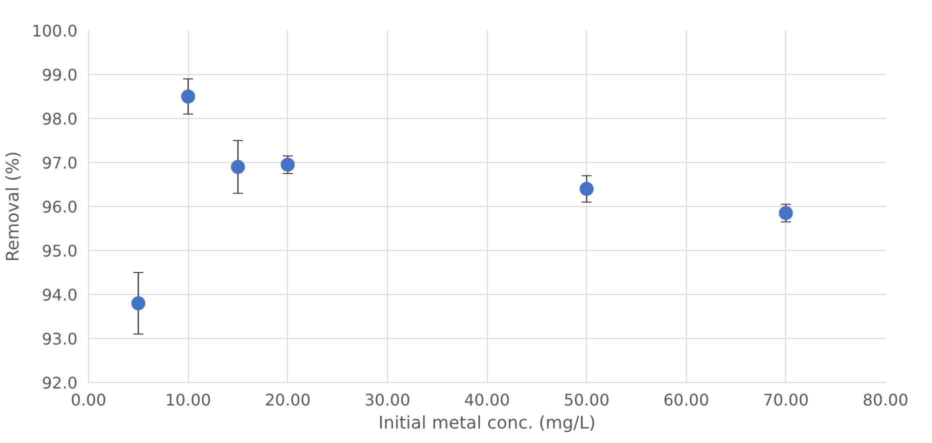 This screenshot has height=443, width=932. I want to click on y-tick-label: 95.0, so click(60, 251).